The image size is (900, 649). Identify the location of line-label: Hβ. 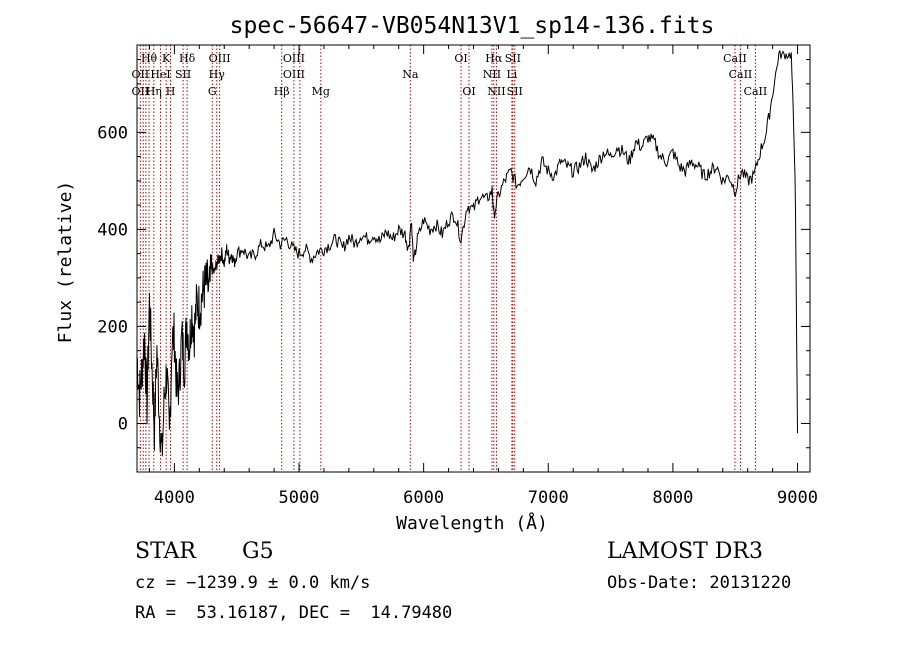
(282, 91).